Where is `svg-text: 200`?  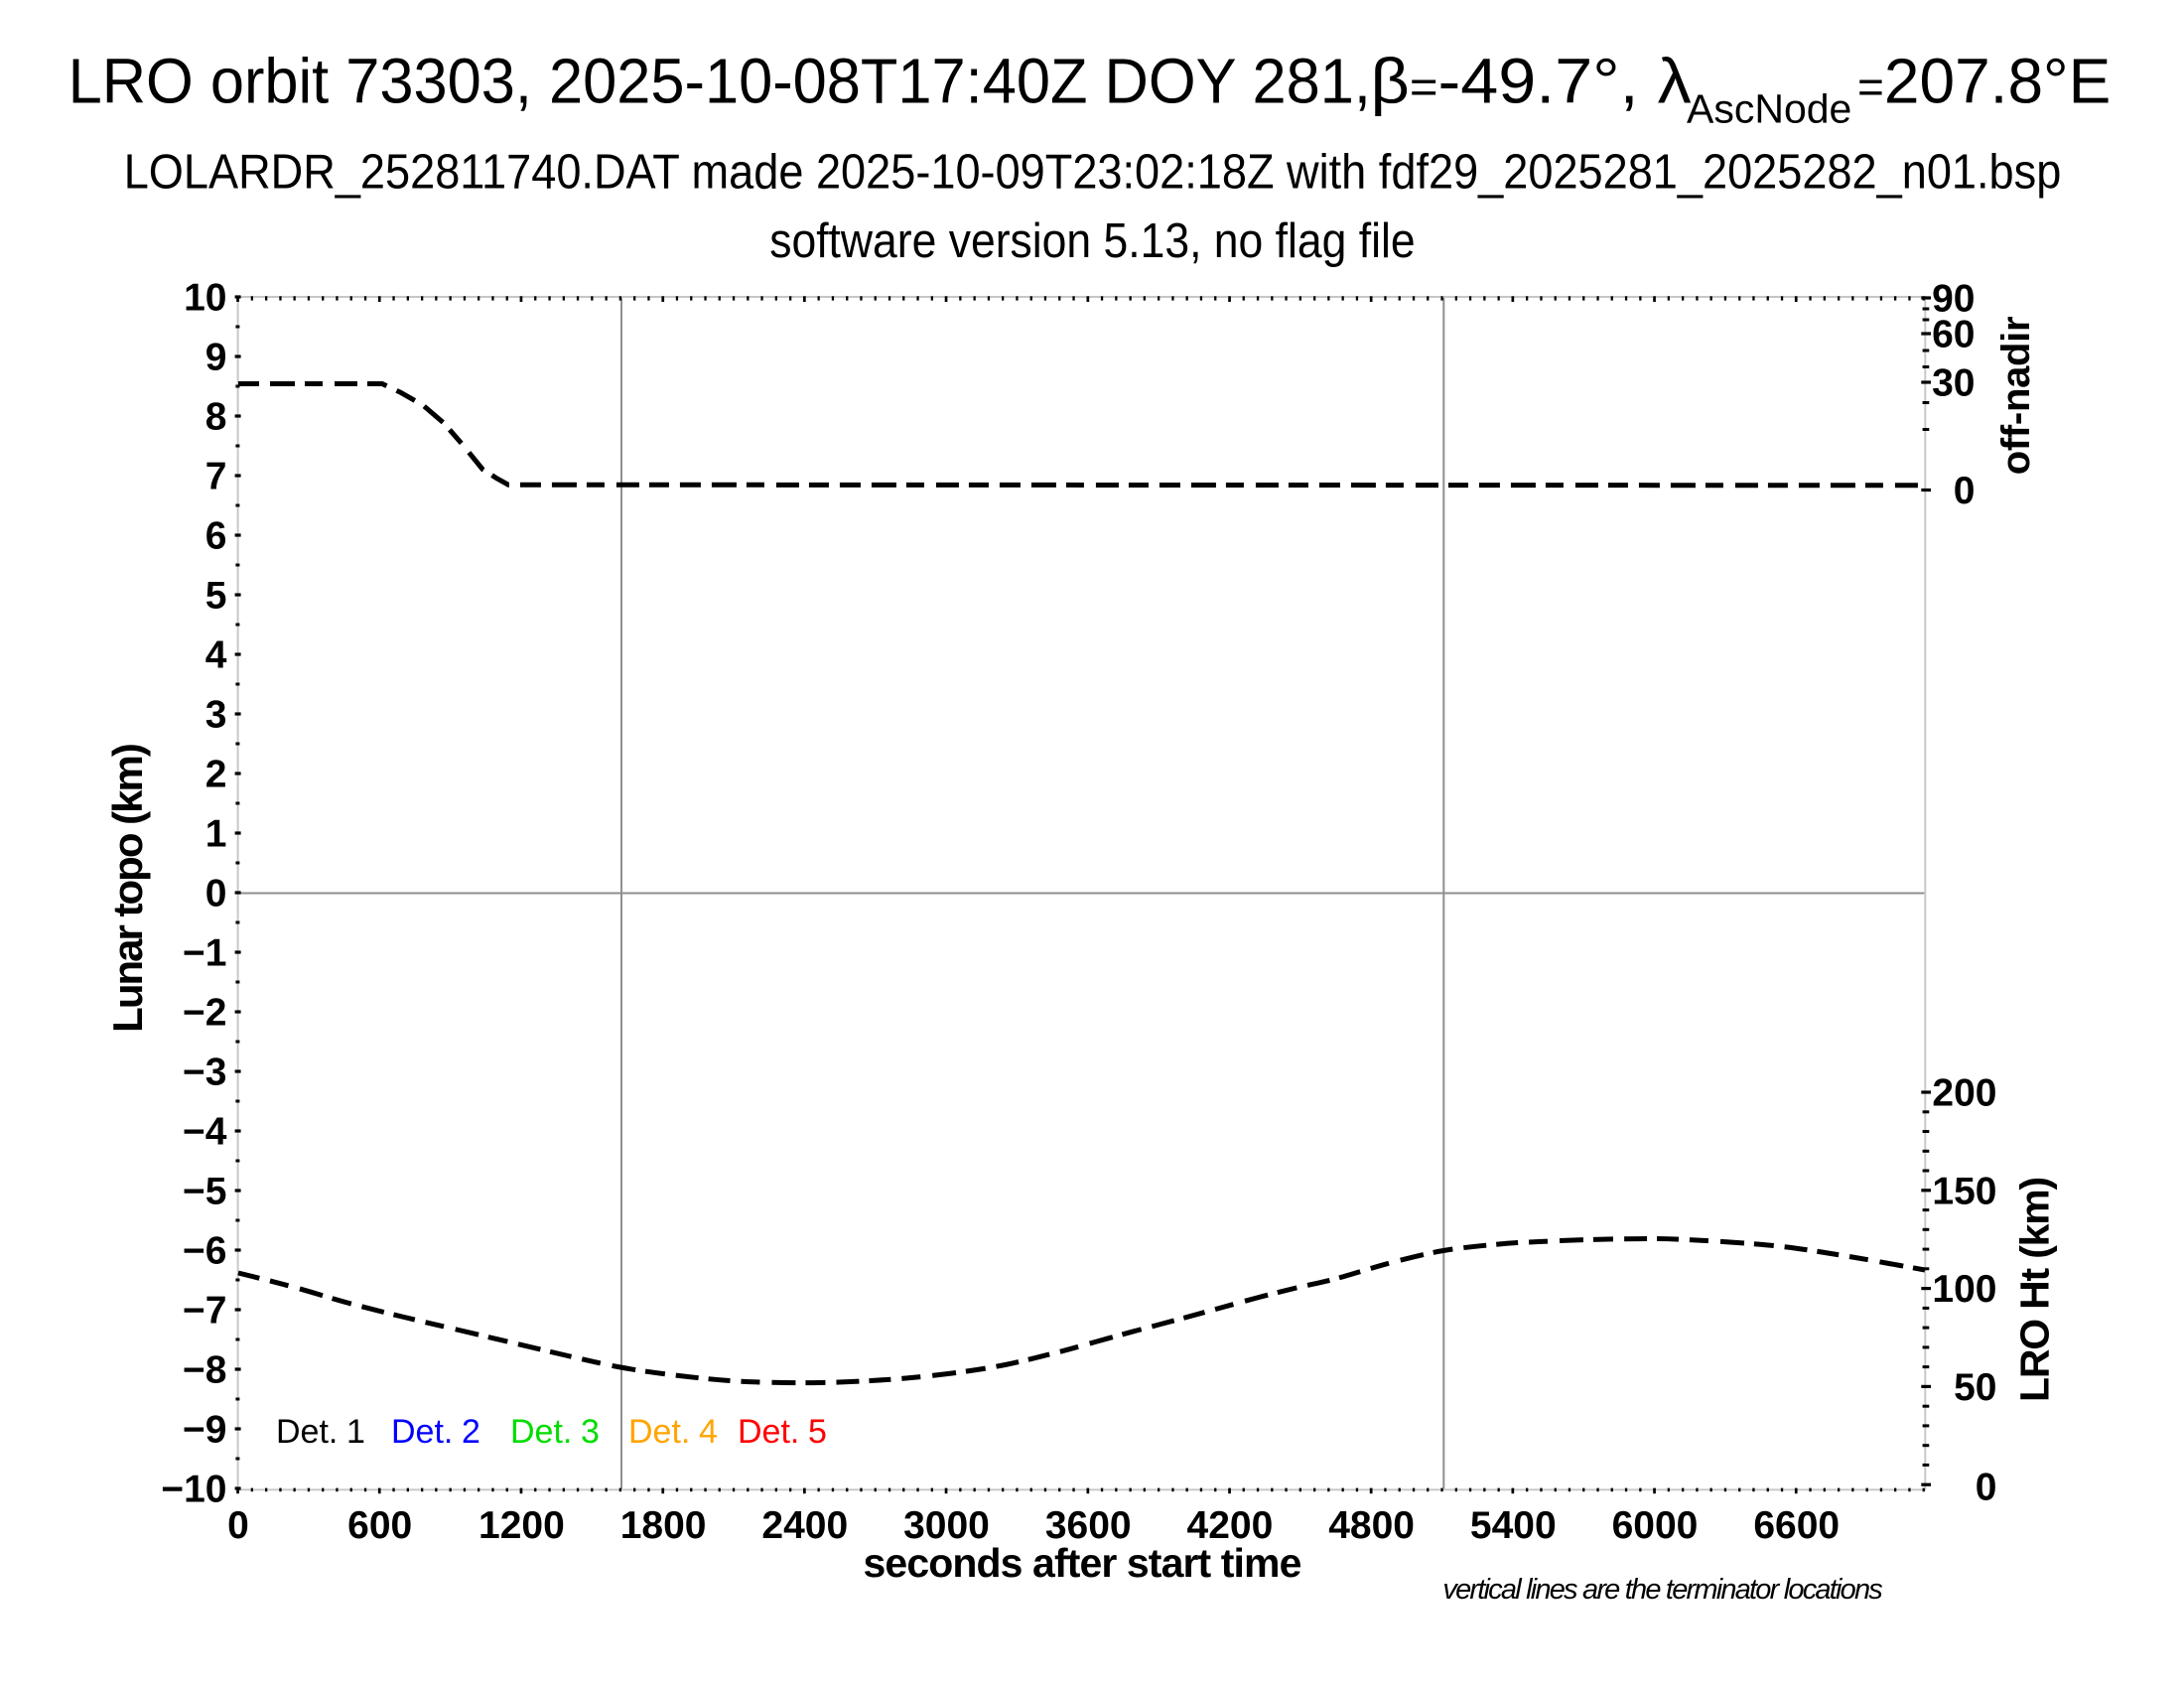 svg-text: 200 is located at coordinates (1964, 1093).